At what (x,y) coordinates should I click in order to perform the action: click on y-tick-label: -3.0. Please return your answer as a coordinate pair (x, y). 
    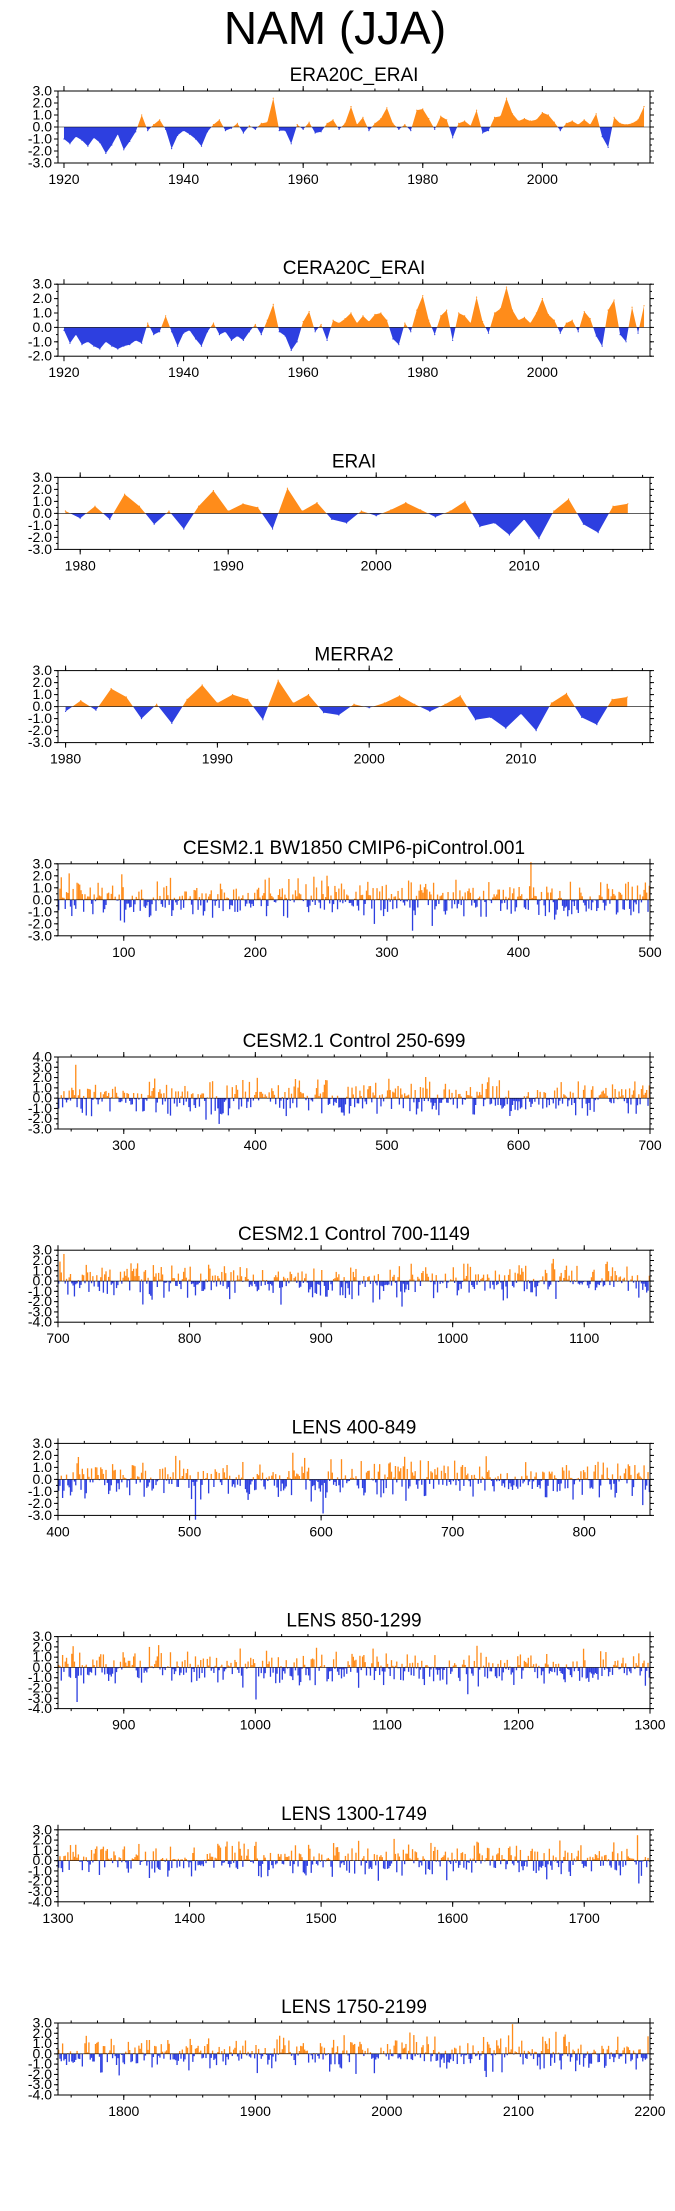
    Looking at the image, I should click on (40, 1515).